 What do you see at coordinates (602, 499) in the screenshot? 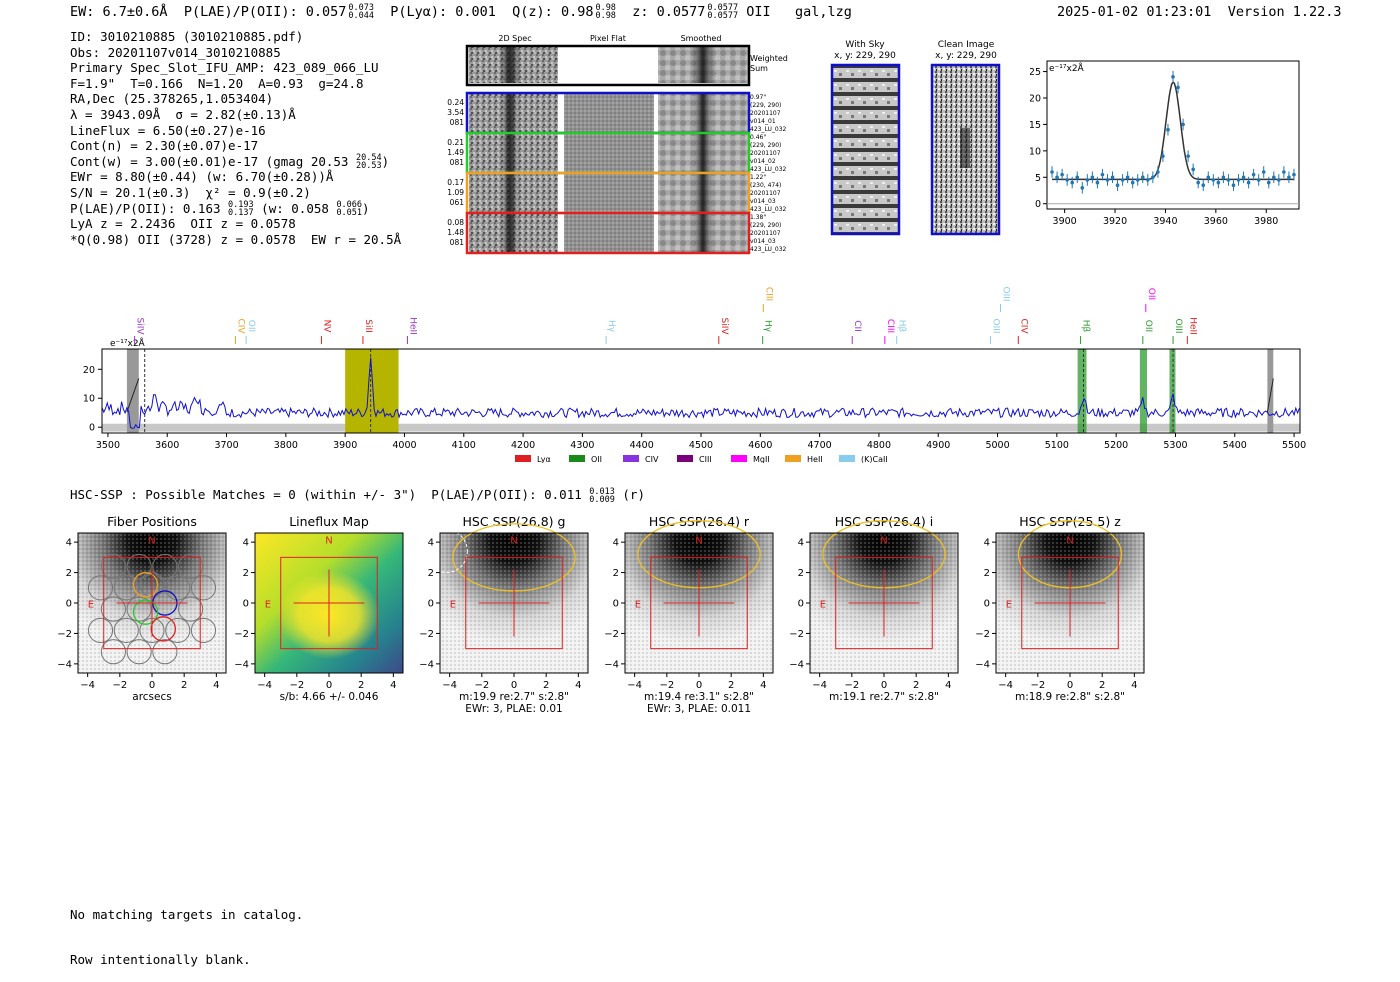
I see `hsc-lo: 0.009` at bounding box center [602, 499].